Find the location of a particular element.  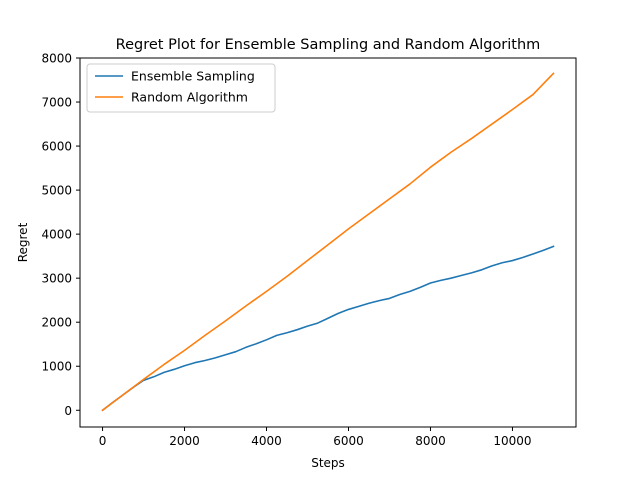

y-tick-label: 4000 is located at coordinates (56, 235).